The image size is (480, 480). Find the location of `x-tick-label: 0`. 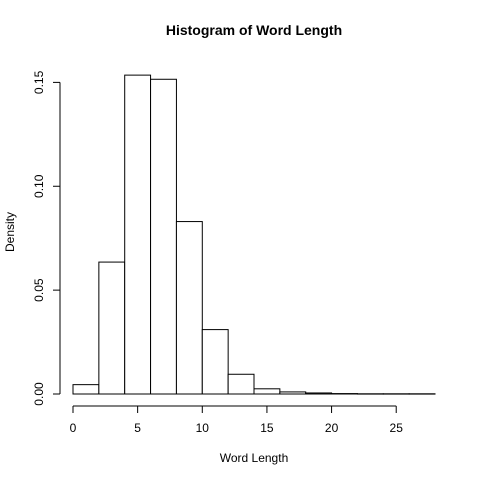

x-tick-label: 0 is located at coordinates (73, 428).